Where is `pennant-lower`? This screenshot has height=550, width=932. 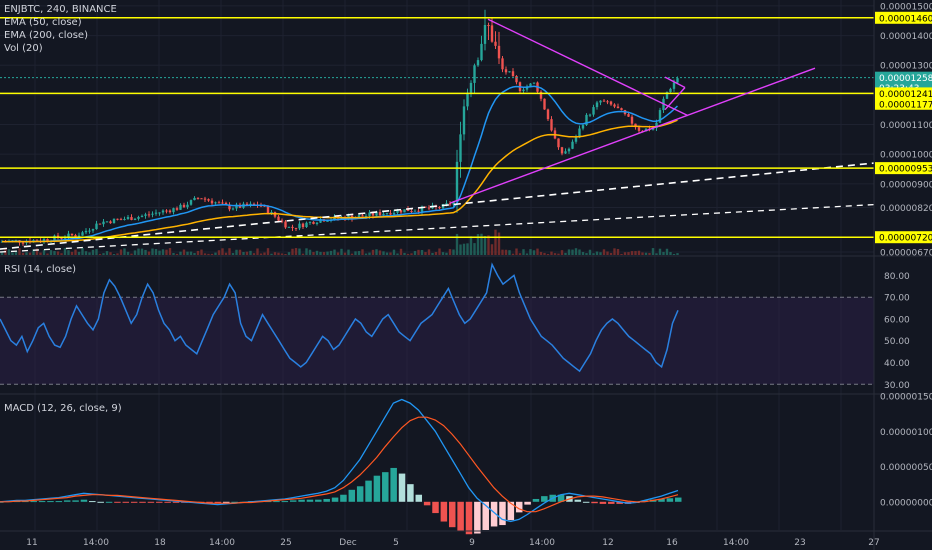 pennant-lower is located at coordinates (675, 99).